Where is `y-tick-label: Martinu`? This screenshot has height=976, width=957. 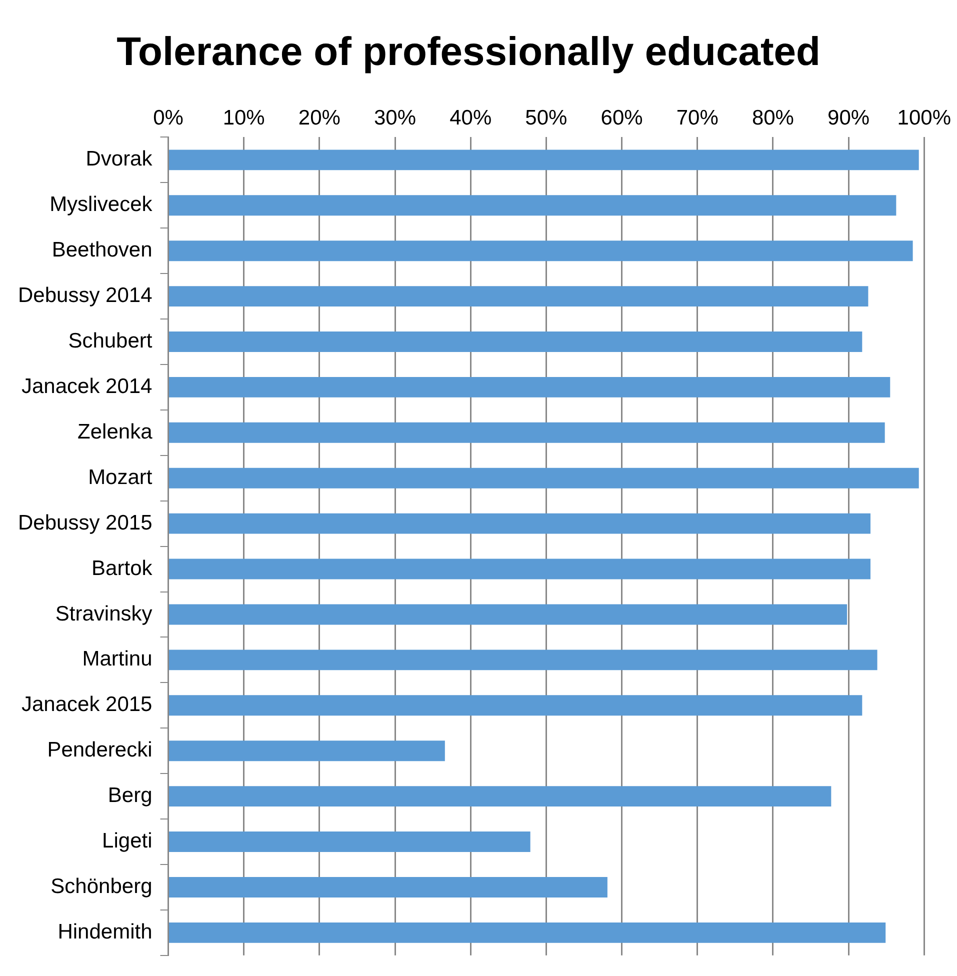
y-tick-label: Martinu is located at coordinates (117, 659).